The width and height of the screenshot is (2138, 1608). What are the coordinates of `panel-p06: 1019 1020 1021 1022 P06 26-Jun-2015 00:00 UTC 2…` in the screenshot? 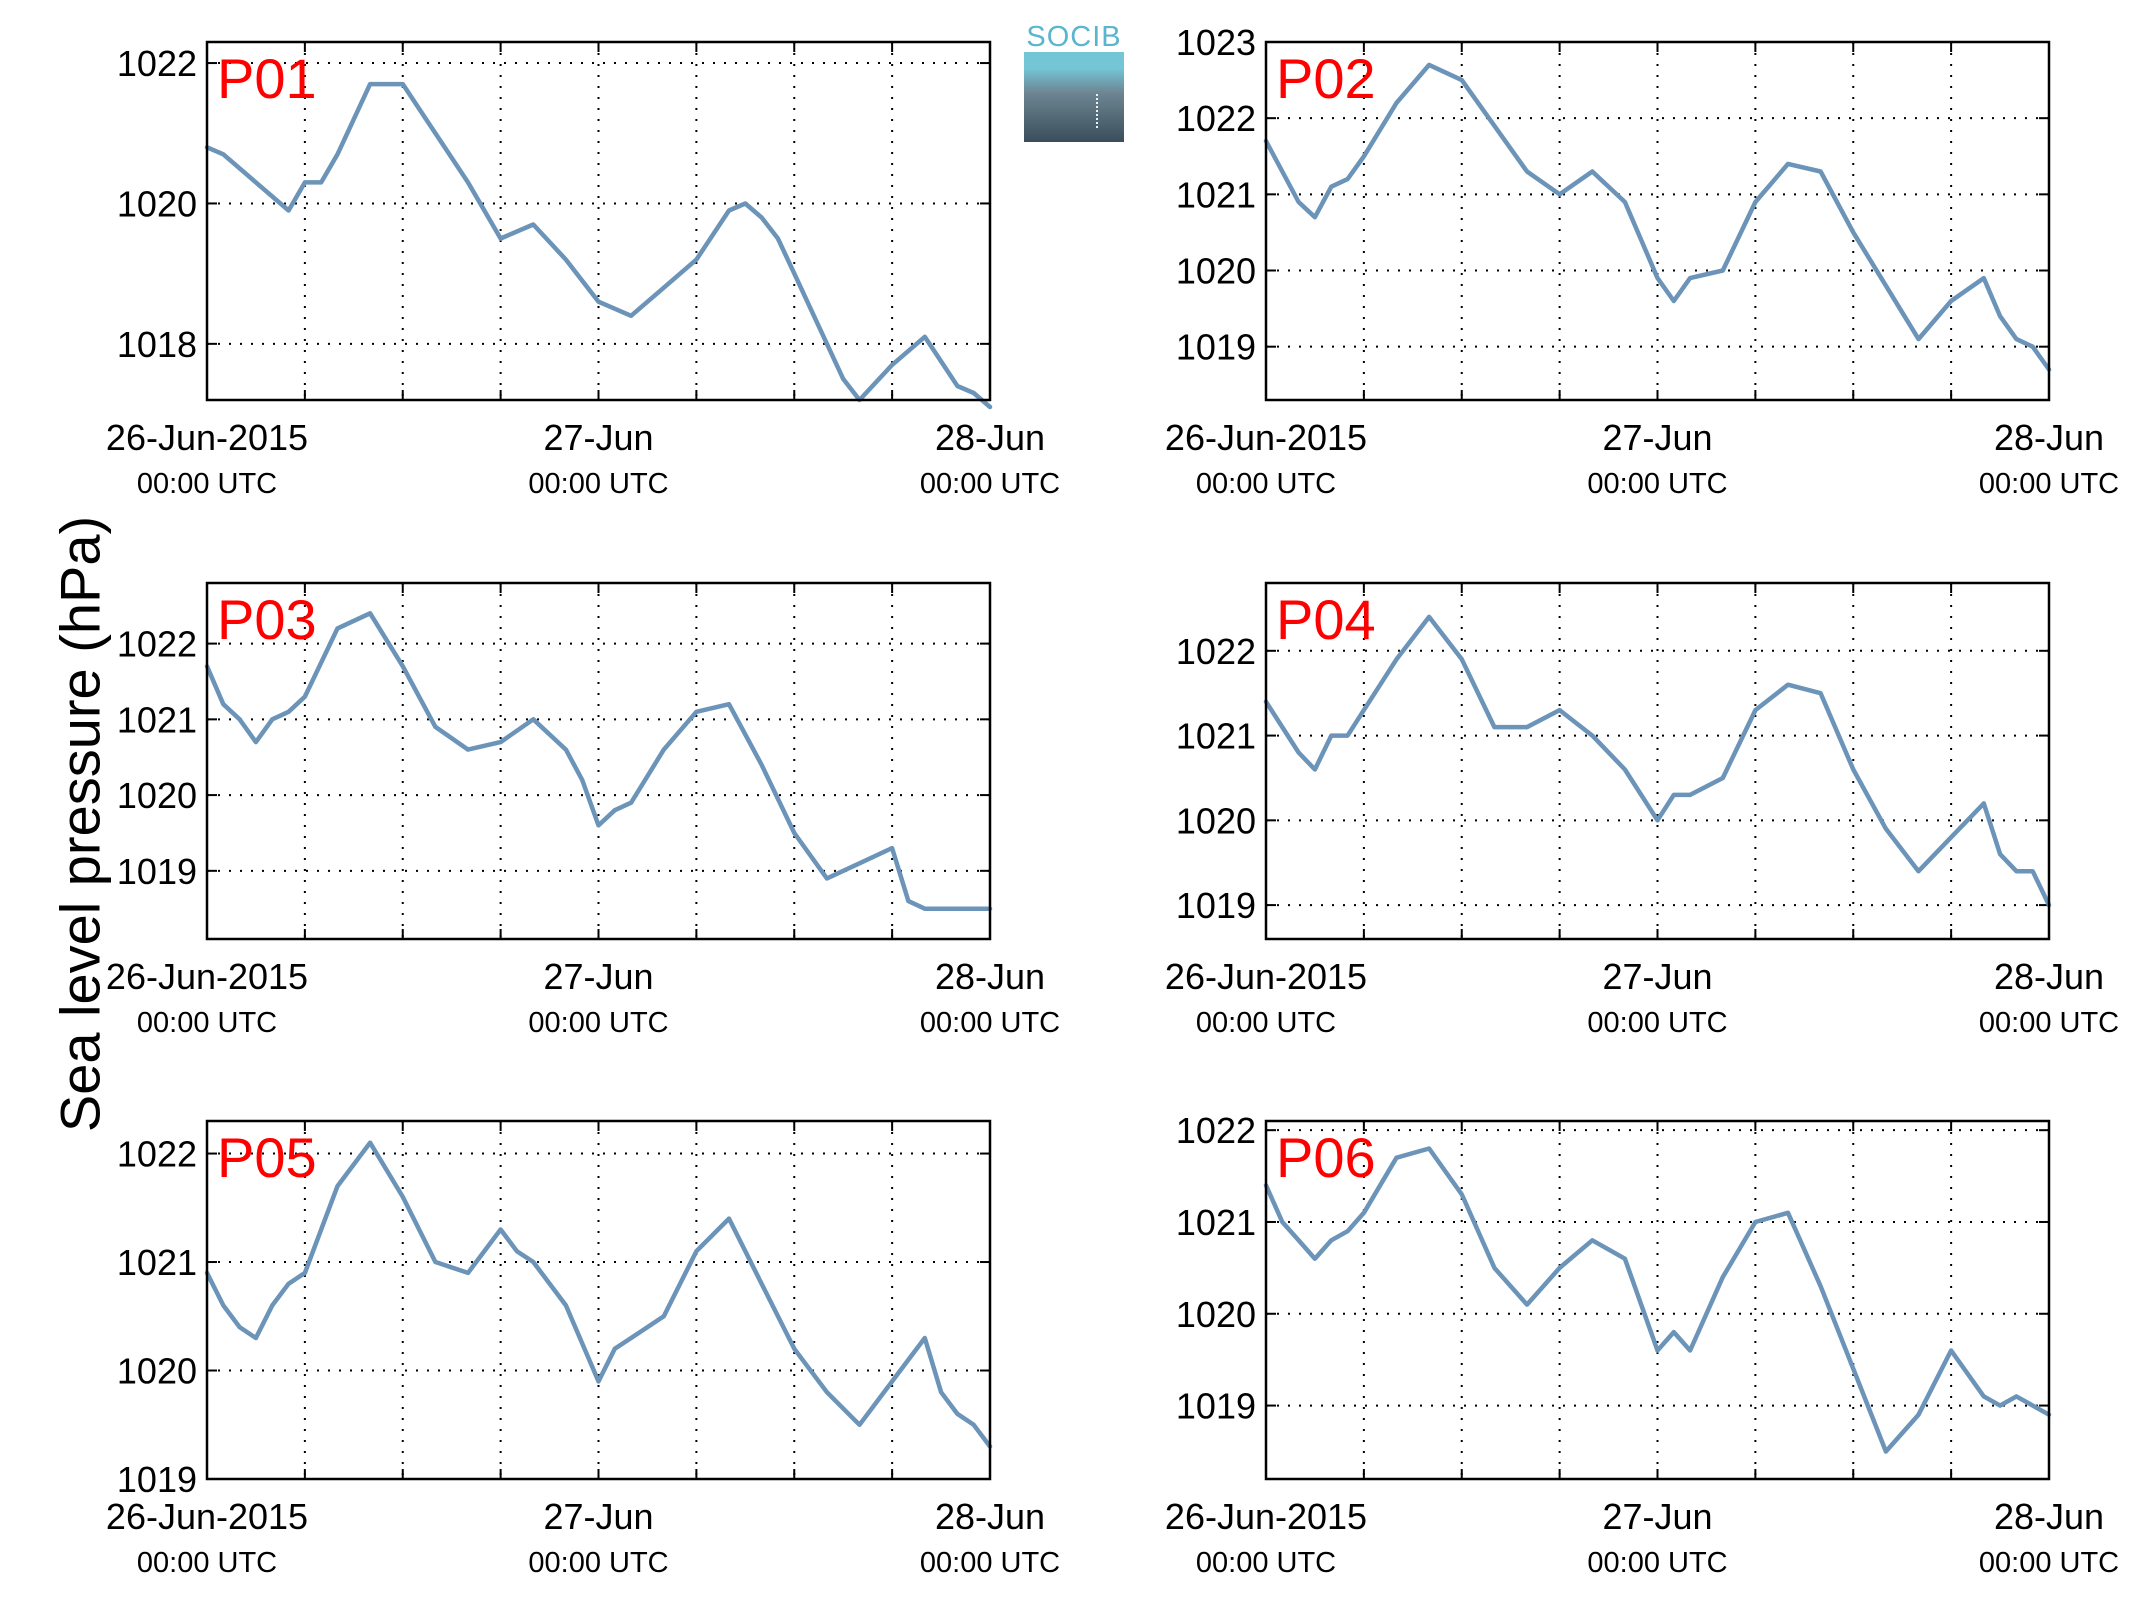 It's located at (1642, 1344).